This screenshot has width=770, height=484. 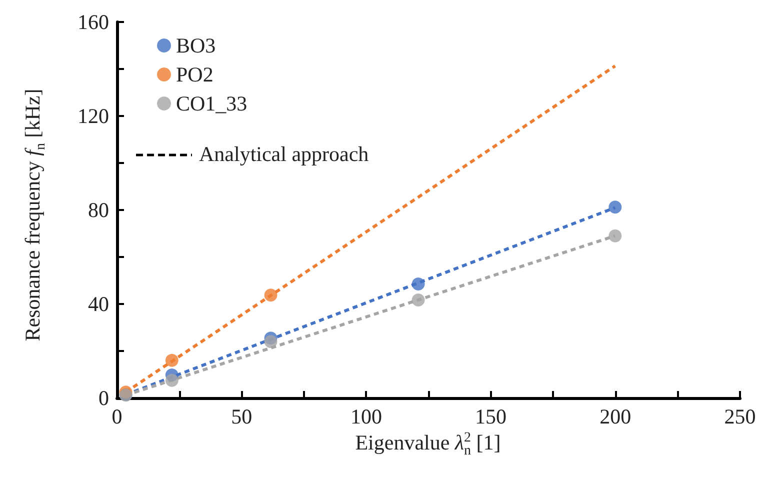 I want to click on x-tick-label: 150, so click(x=491, y=416).